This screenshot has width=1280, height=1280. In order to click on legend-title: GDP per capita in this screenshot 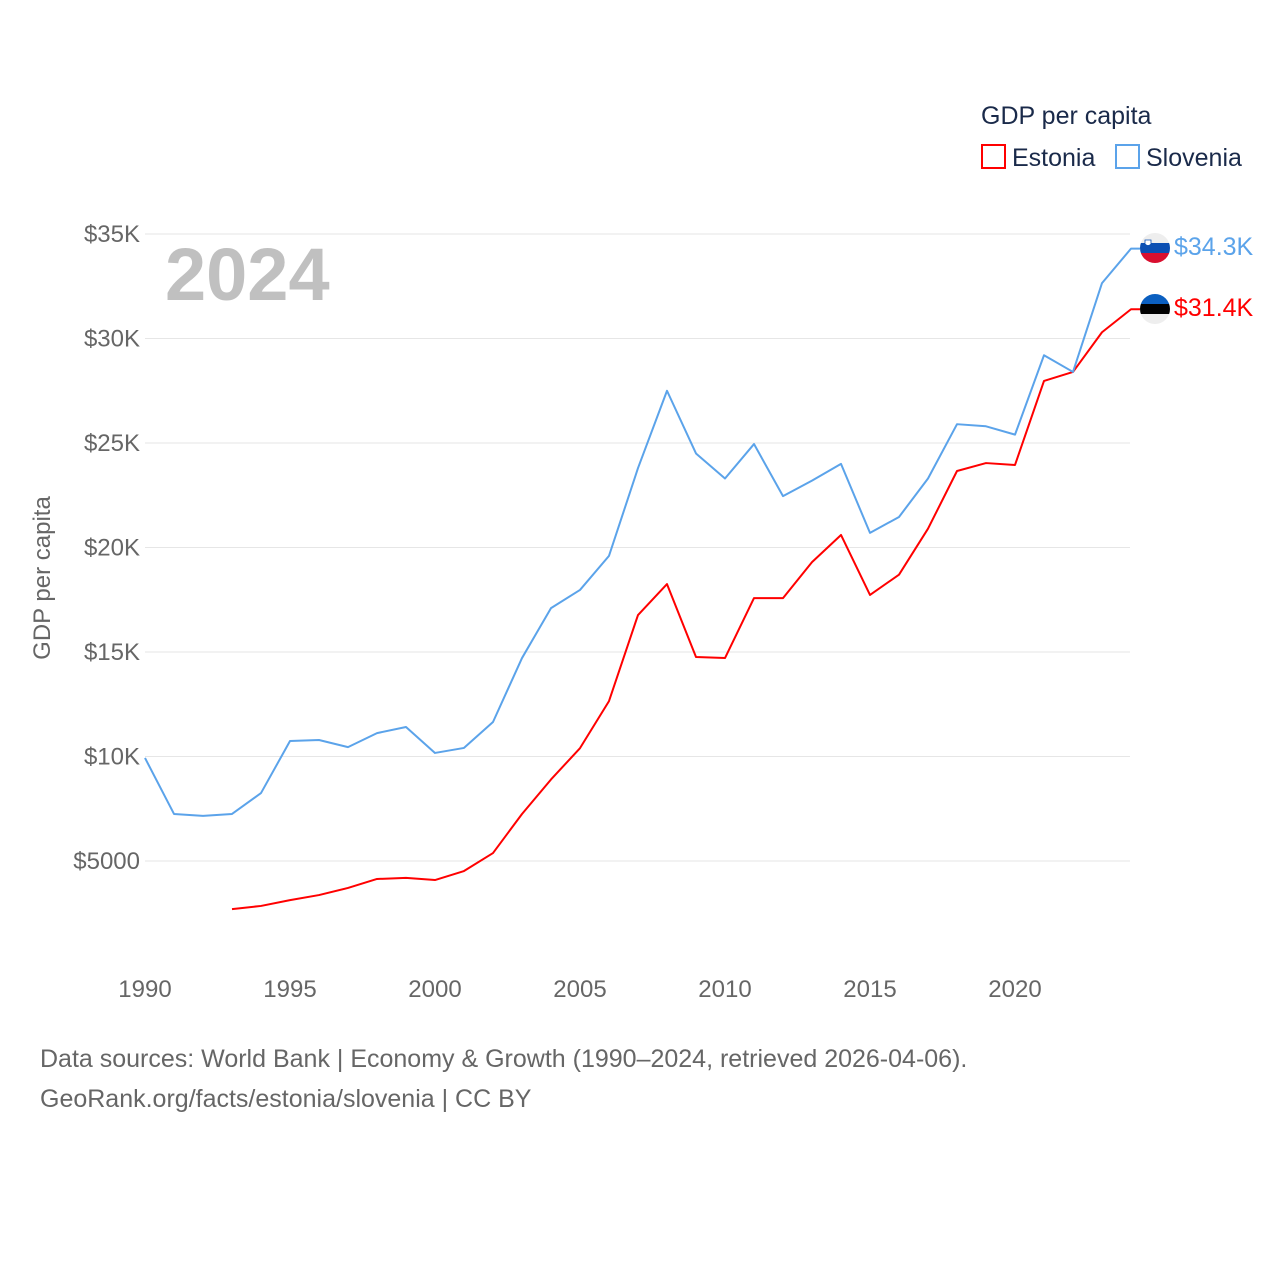, I will do `click(1066, 116)`.